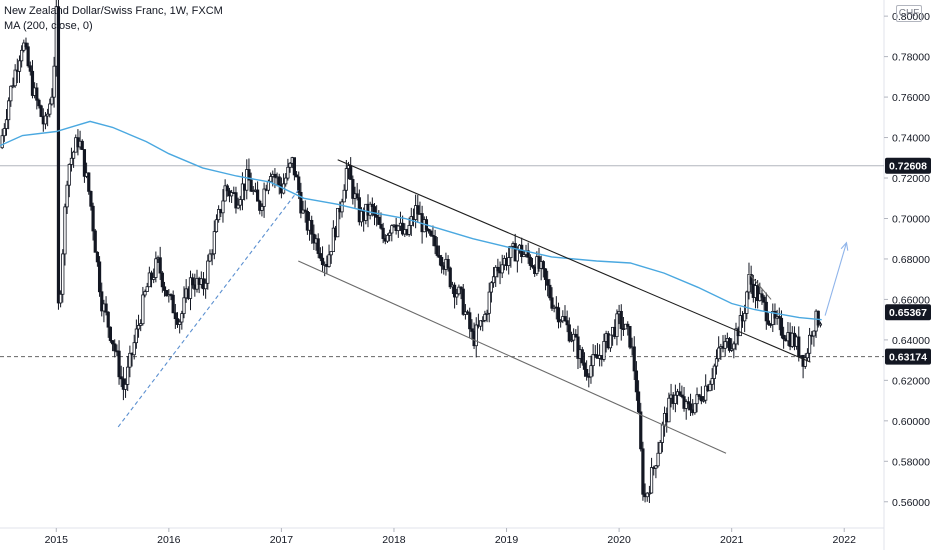  What do you see at coordinates (911, 58) in the screenshot?
I see `price-tick-label: 0.78000` at bounding box center [911, 58].